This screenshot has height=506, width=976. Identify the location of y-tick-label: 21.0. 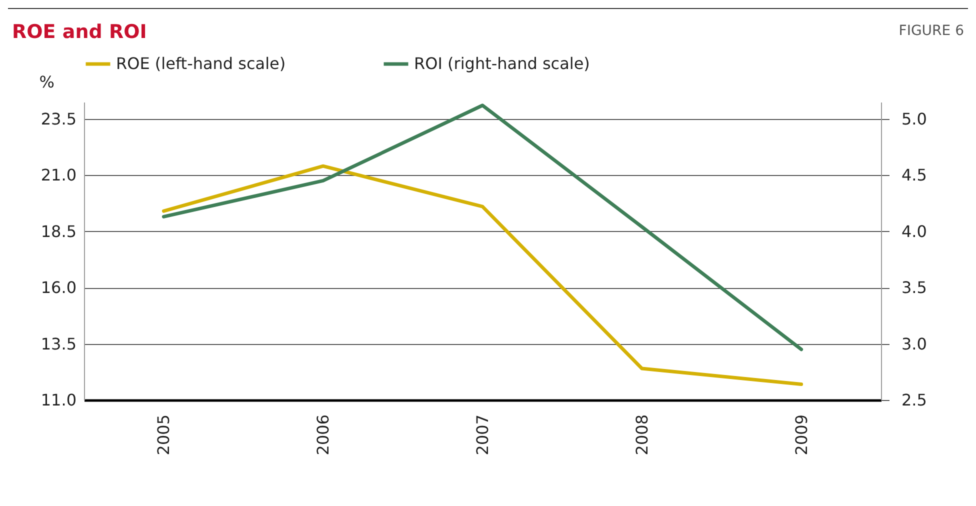
(58, 175).